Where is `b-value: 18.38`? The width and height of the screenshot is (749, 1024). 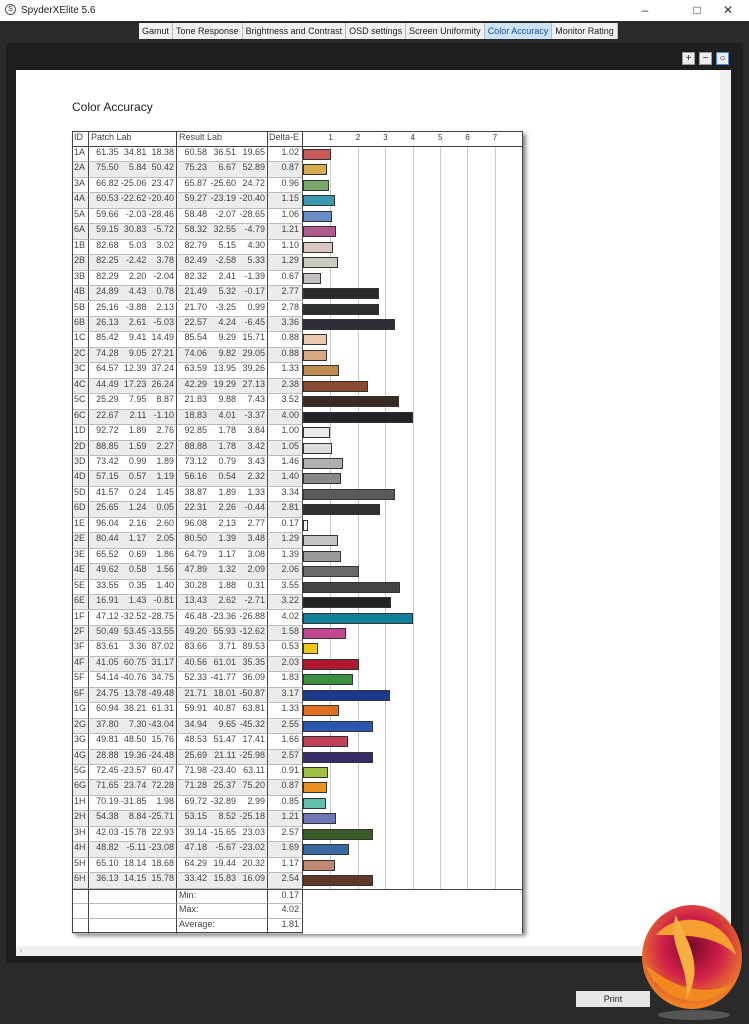
b-value: 18.38 is located at coordinates (163, 152).